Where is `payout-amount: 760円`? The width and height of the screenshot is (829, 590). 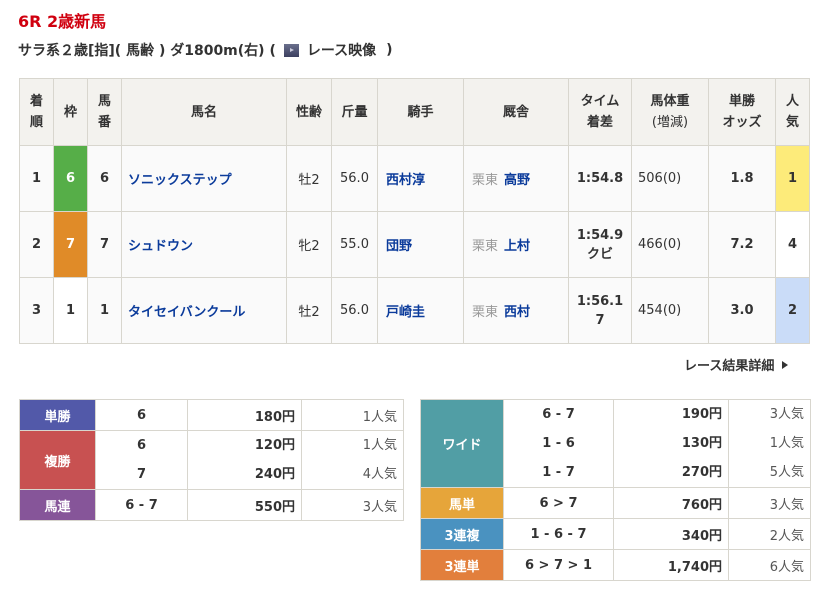 payout-amount: 760円 is located at coordinates (701, 505).